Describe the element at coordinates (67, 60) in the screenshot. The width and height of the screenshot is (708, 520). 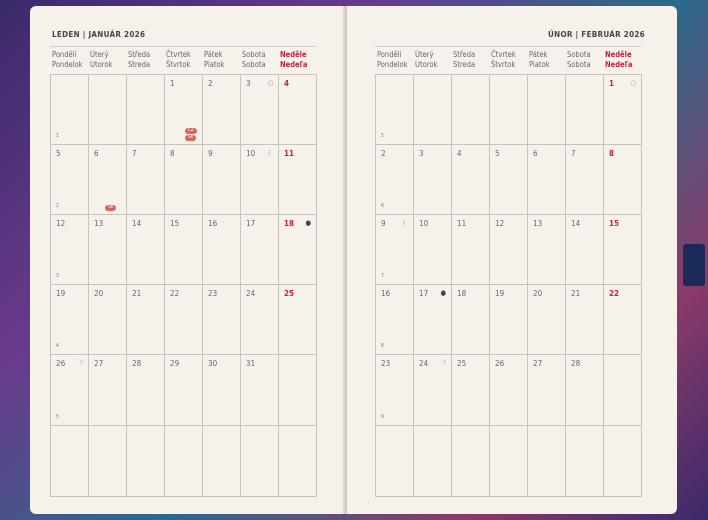
I see `weekday-header: Pondělí Pondelok` at that location.